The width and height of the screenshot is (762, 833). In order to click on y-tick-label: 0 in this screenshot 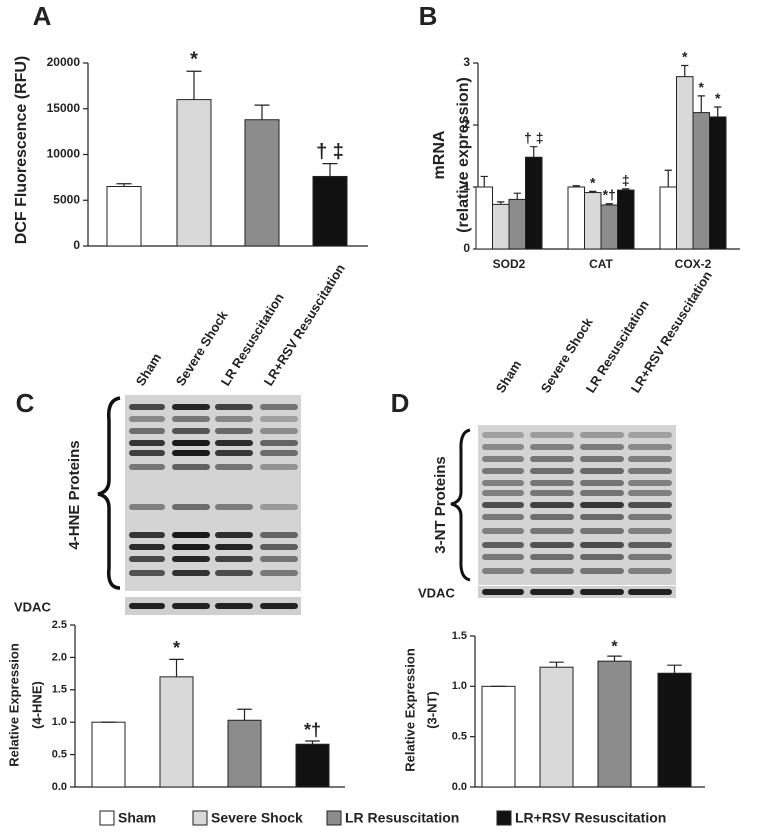, I will do `click(466, 248)`.